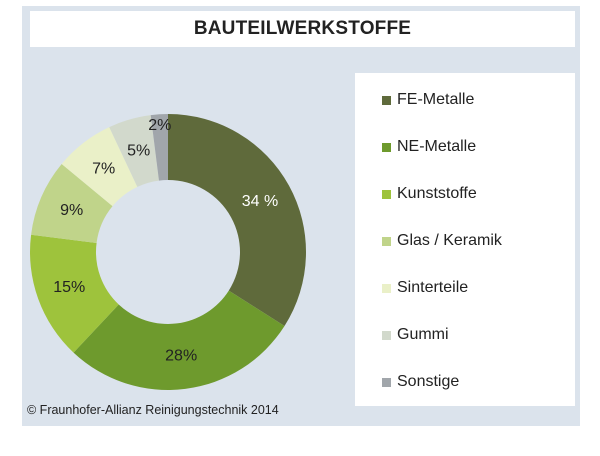 This screenshot has height=456, width=600. Describe the element at coordinates (159, 147) in the screenshot. I see `donut-slice-sonstige` at that location.